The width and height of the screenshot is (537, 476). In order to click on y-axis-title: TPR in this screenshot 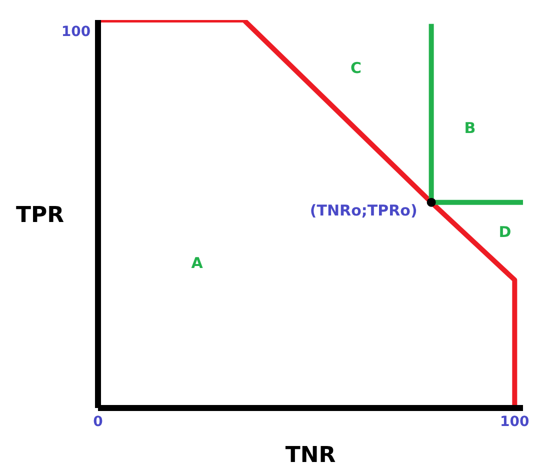, I will do `click(40, 215)`.